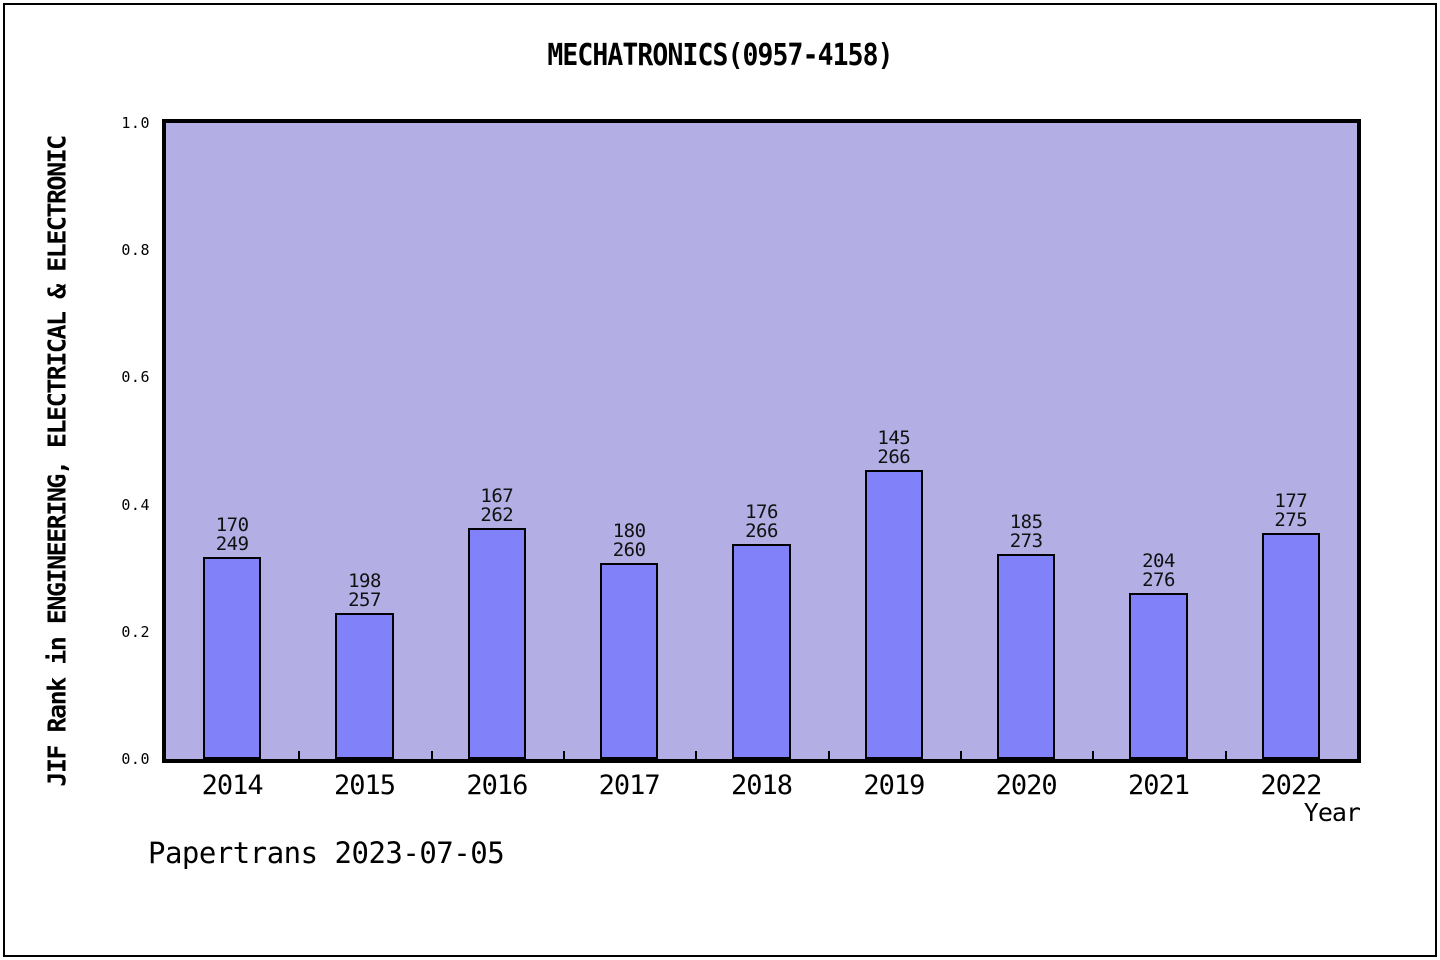 The height and width of the screenshot is (960, 1440). What do you see at coordinates (1026, 522) in the screenshot?
I see `bar-rank-value: 185` at bounding box center [1026, 522].